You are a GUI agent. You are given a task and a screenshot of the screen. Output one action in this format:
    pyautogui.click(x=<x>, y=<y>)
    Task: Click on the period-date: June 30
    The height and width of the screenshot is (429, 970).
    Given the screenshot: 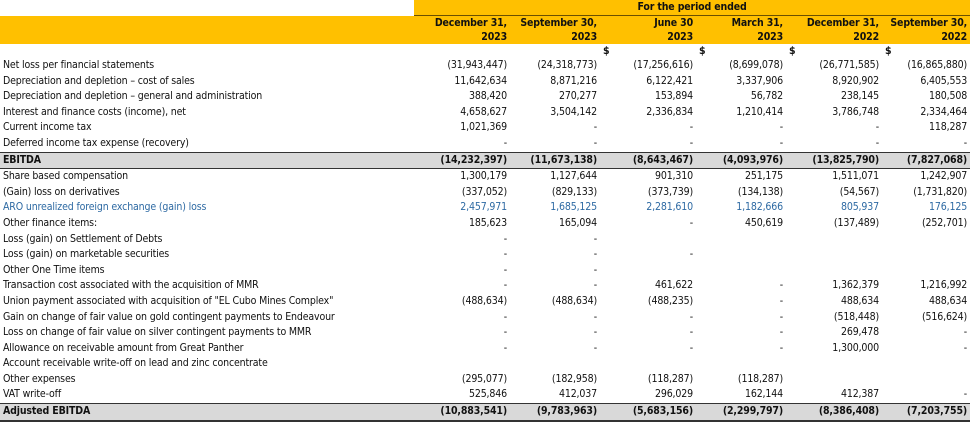 What is the action you would take?
    pyautogui.click(x=648, y=22)
    